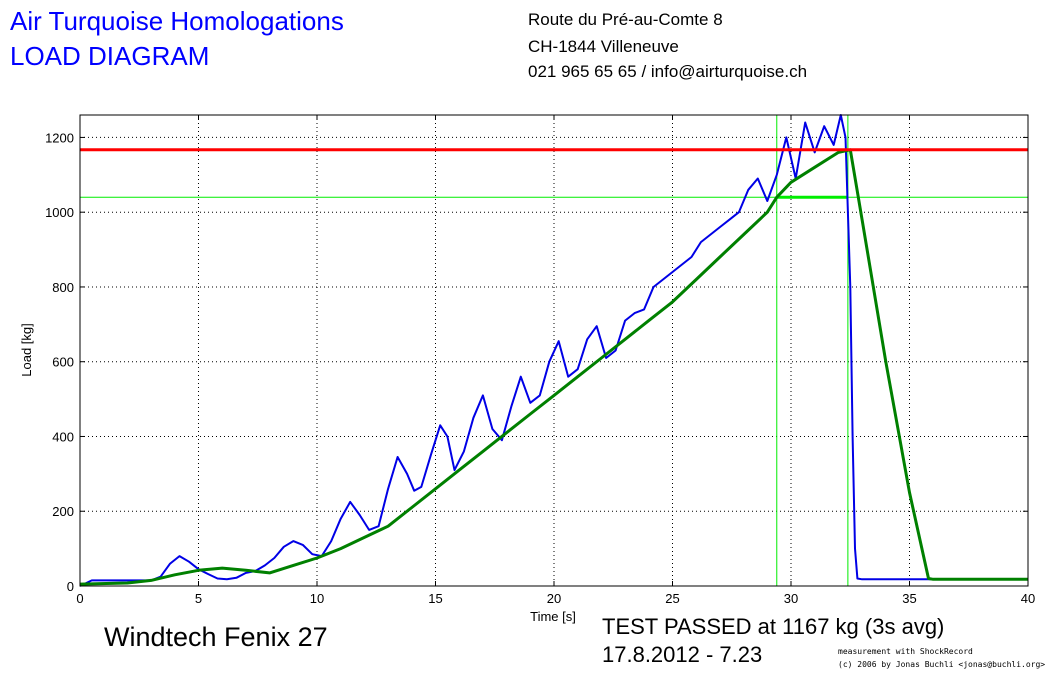  I want to click on y-tick-label: 0, so click(70, 586).